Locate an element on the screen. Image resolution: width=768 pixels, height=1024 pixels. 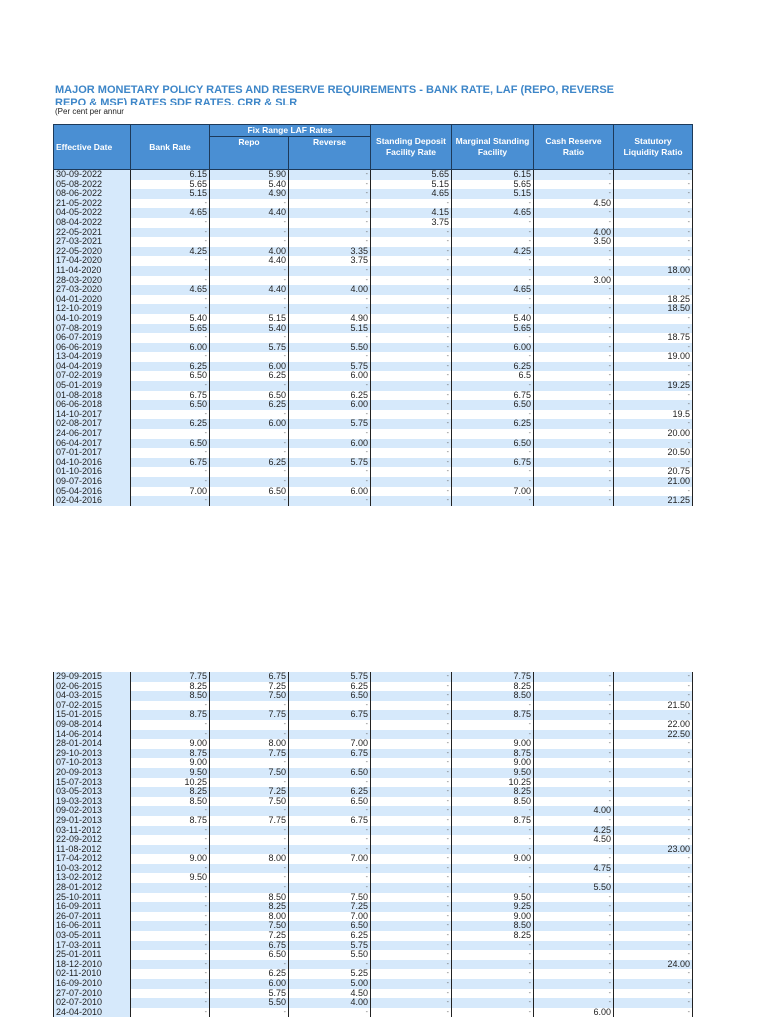
cell-bank-rate: 10.25 is located at coordinates (170, 782).